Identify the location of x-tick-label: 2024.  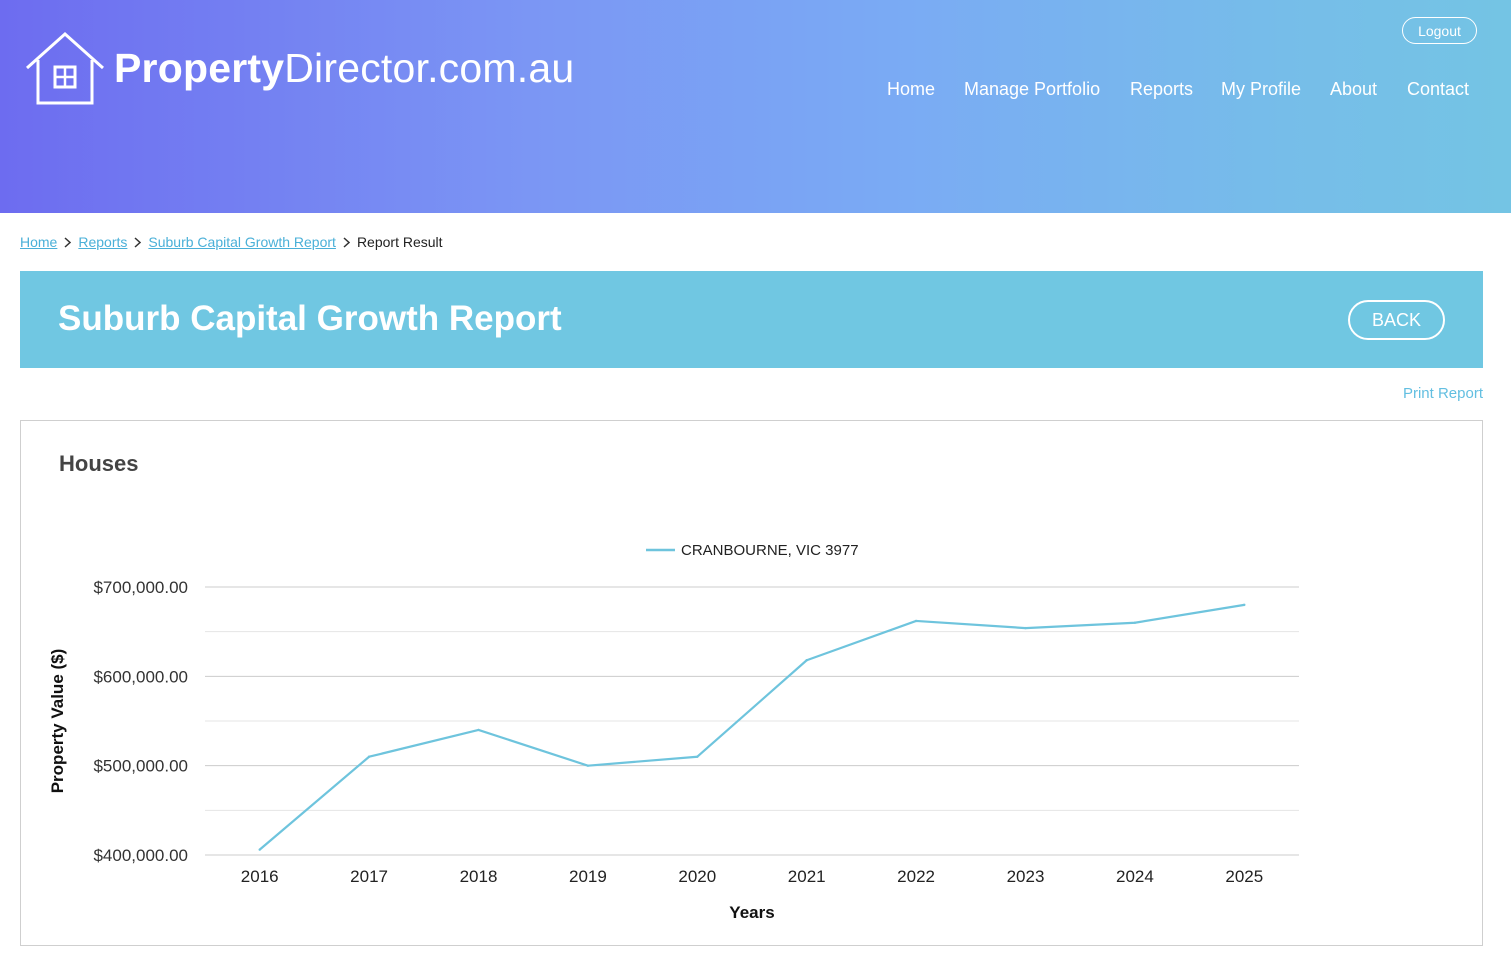
(1135, 876).